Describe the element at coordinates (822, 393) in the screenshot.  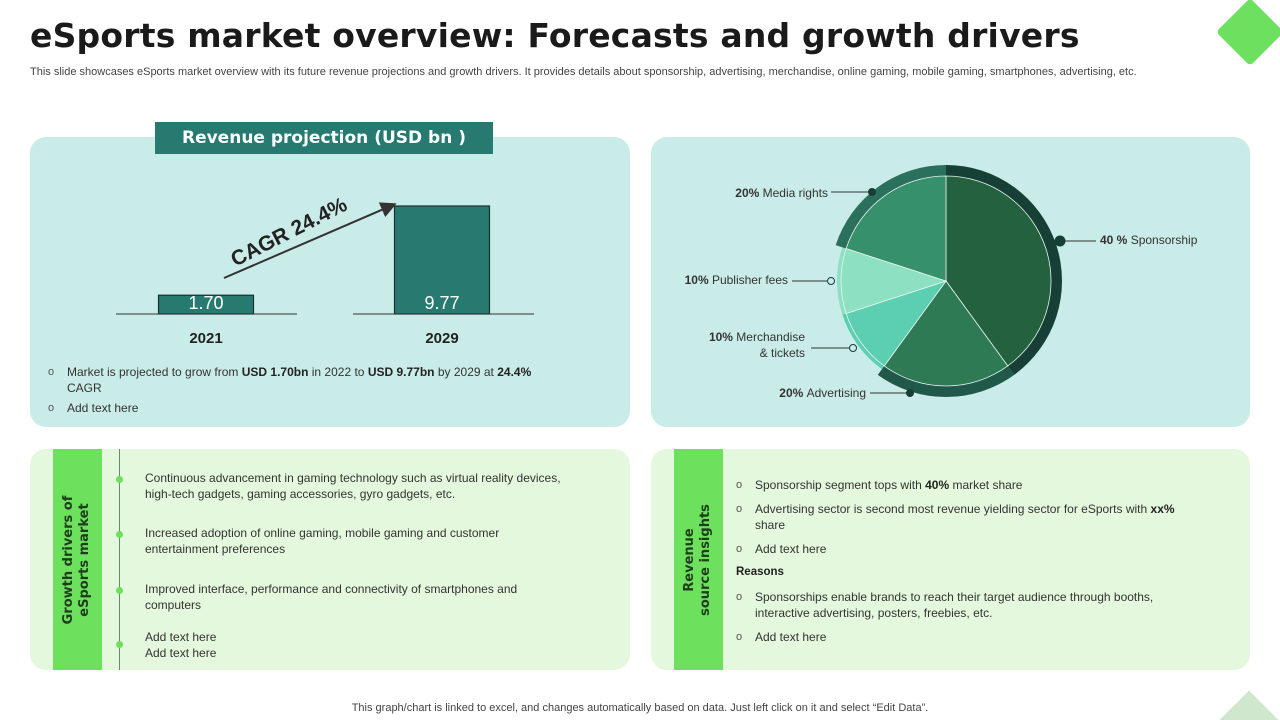
I see `pie-label: 20% Advertising` at that location.